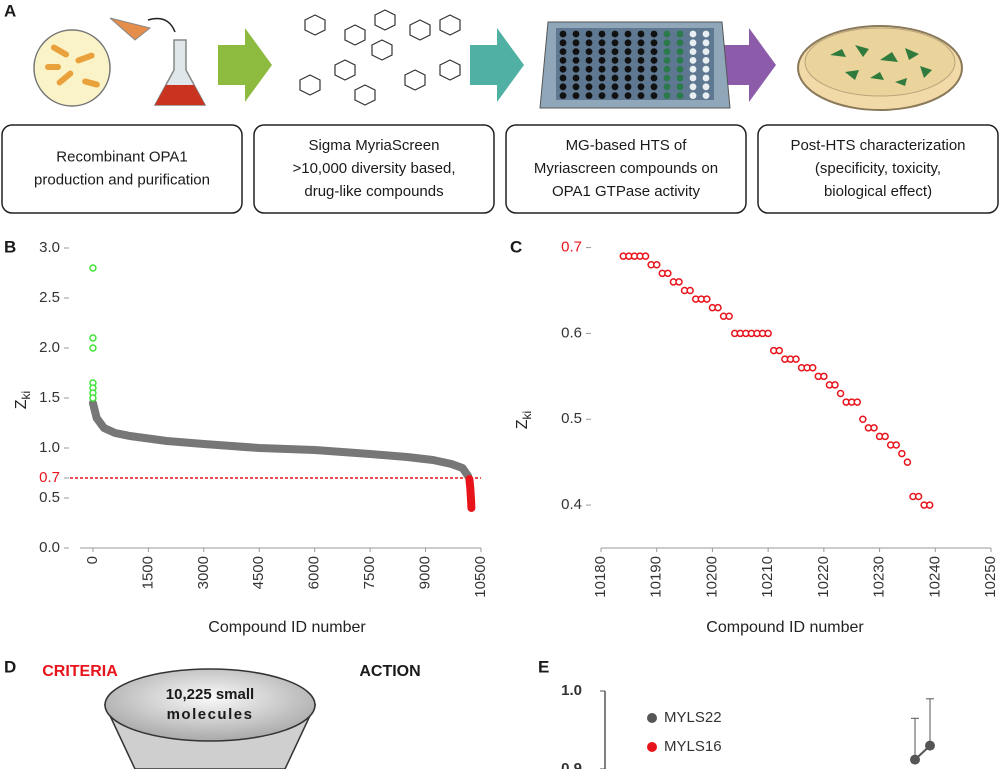 The image size is (1000, 769). Describe the element at coordinates (122, 179) in the screenshot. I see `step-text: production and purification` at that location.